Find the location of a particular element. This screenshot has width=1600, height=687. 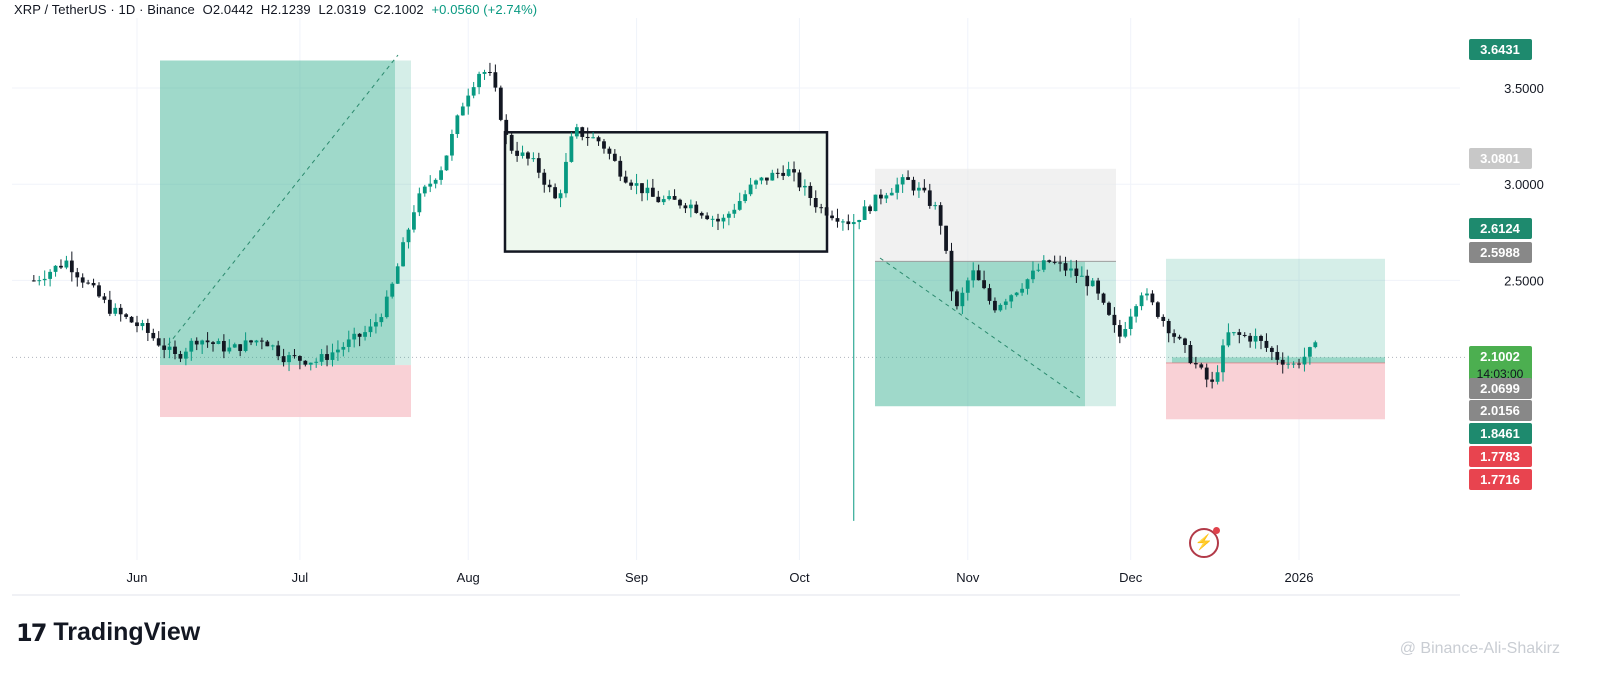

x-tick-Nov: Nov is located at coordinates (968, 577).